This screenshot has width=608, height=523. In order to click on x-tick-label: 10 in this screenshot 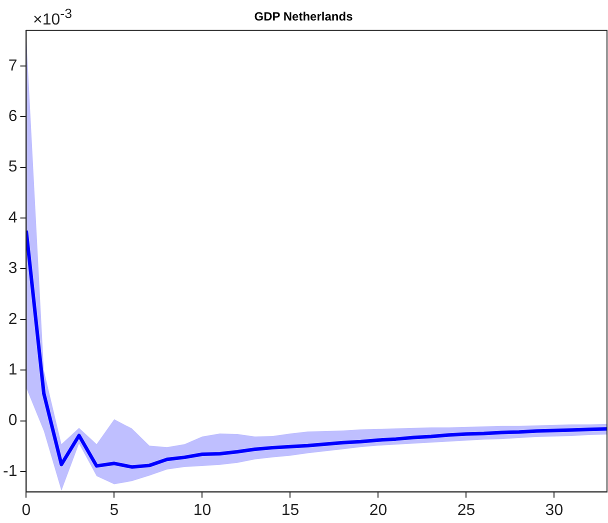, I will do `click(202, 510)`.